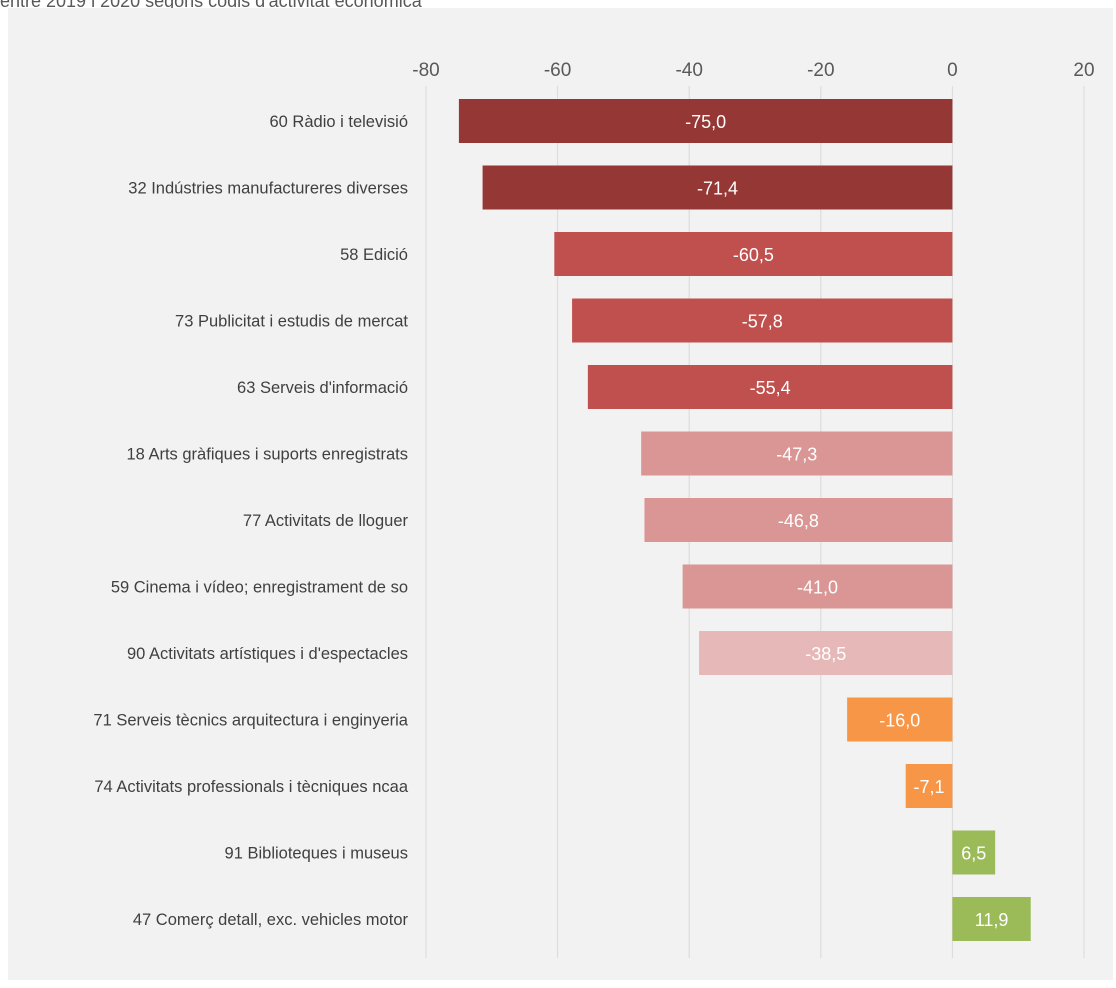  What do you see at coordinates (339, 122) in the screenshot?
I see `category-label: 60 Ràdio i televisió` at bounding box center [339, 122].